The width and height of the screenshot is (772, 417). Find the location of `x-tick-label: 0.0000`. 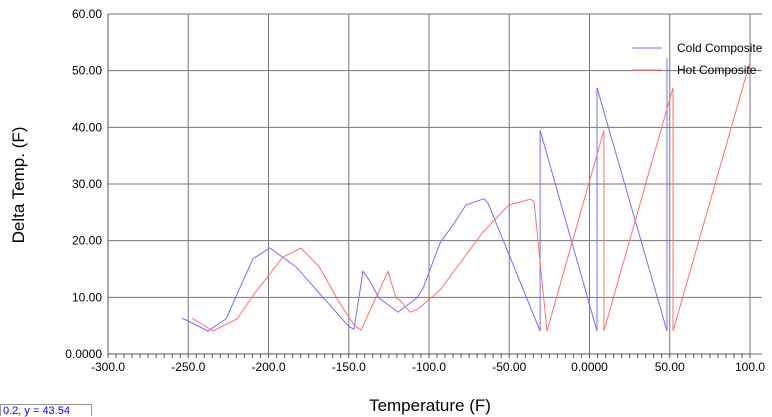

x-tick-label: 0.0000 is located at coordinates (589, 367).